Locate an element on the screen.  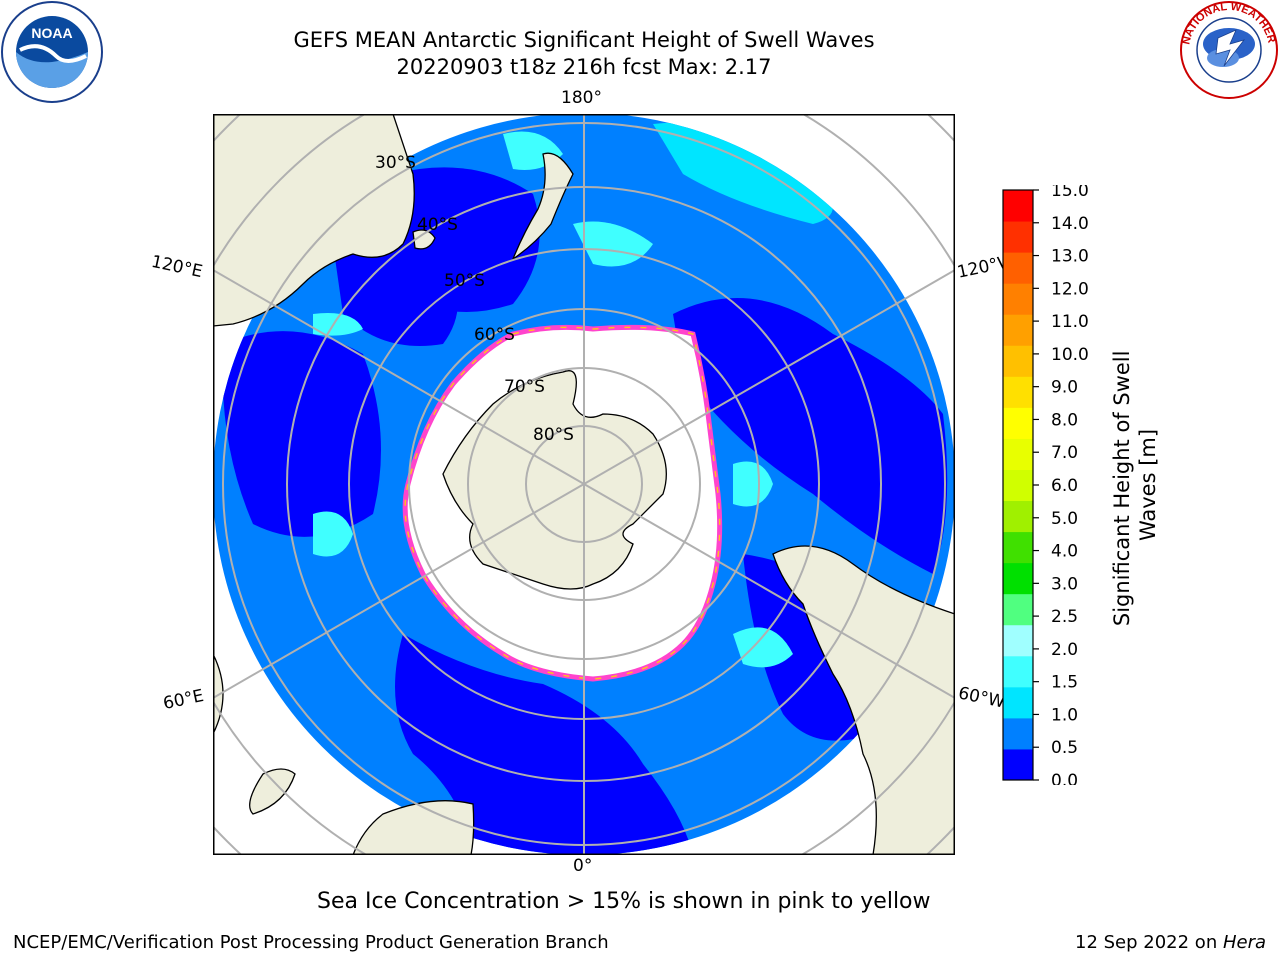
colorbar-tick-label: 12.0 is located at coordinates (1070, 289).